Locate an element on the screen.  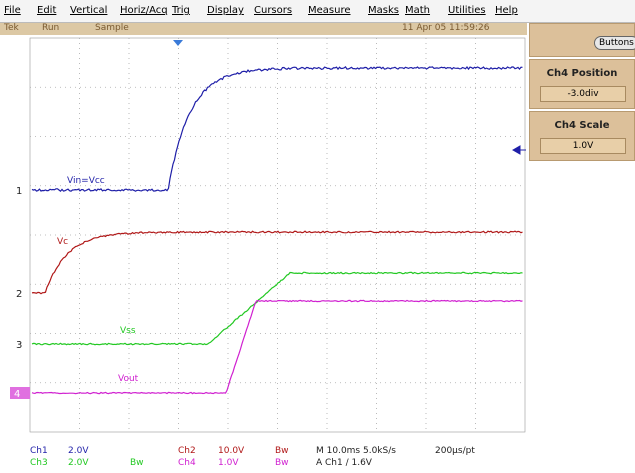
readout-text: Ch4 is located at coordinates (187, 463).